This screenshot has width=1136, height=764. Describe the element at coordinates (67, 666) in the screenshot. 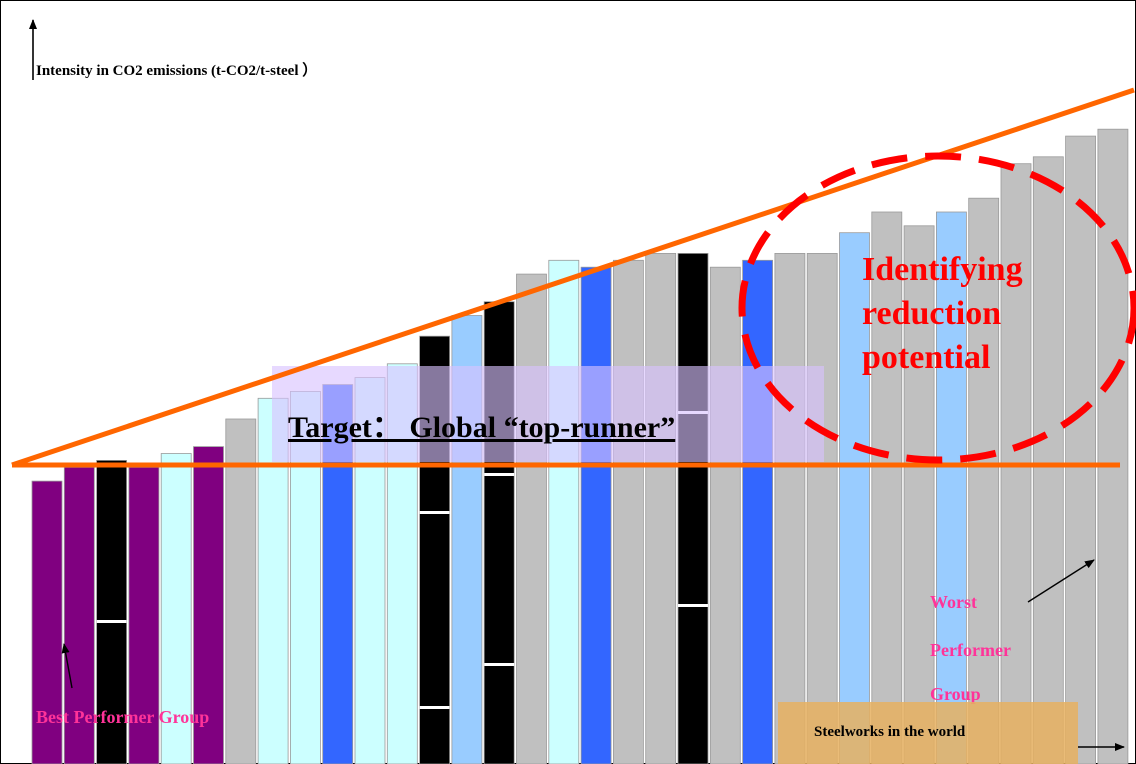

I see `best-performer-arrow` at that location.